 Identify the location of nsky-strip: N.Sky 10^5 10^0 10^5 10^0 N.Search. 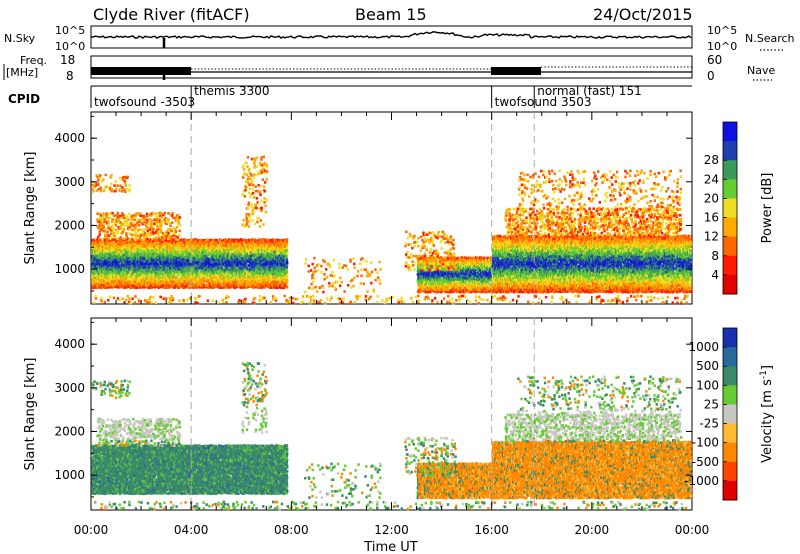
(399, 38).